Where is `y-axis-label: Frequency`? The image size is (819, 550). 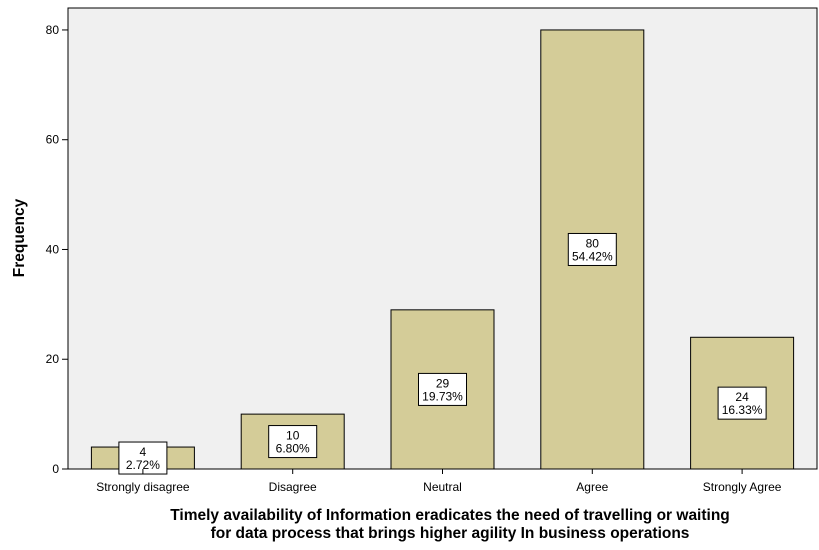 y-axis-label: Frequency is located at coordinates (19, 237).